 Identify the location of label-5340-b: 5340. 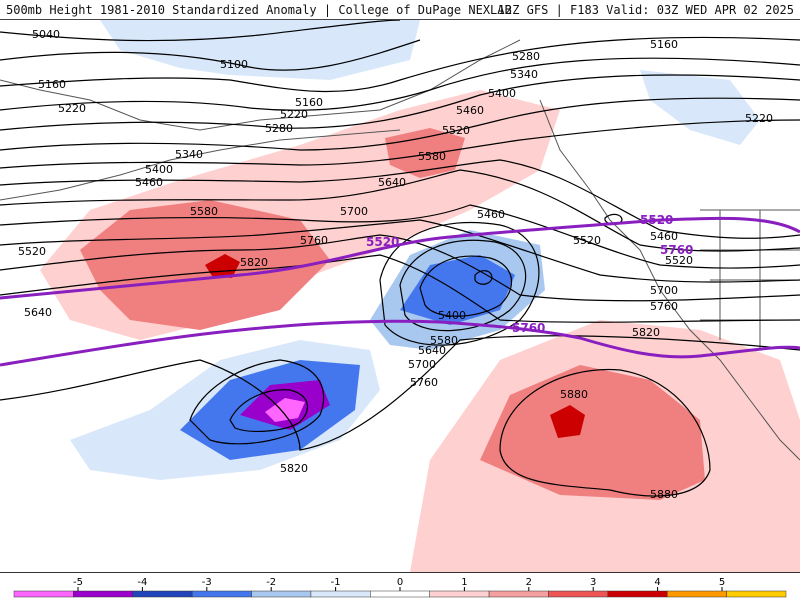
(524, 74).